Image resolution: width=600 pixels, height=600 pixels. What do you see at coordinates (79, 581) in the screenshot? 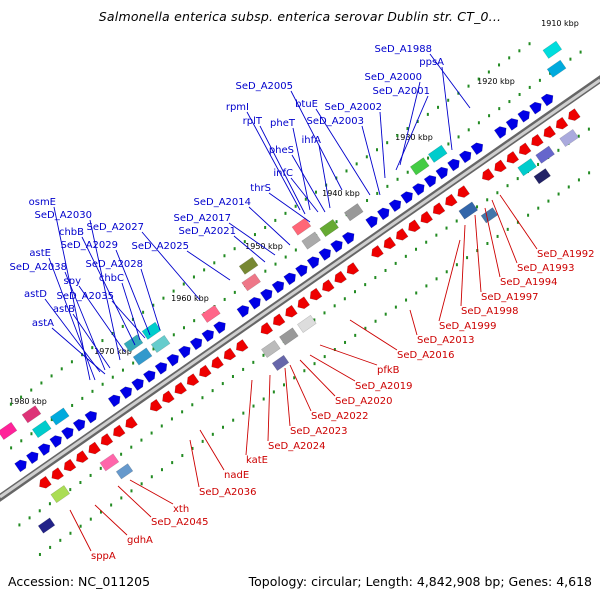
I see `accession-text: Accession: NC_011205` at bounding box center [79, 581].